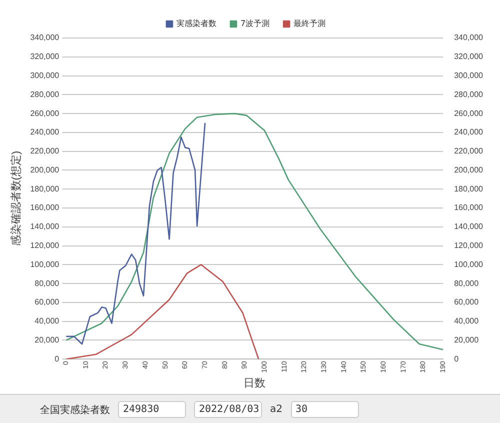 The image size is (500, 423). Describe the element at coordinates (255, 383) in the screenshot. I see `x-axis-title: 日数` at that location.